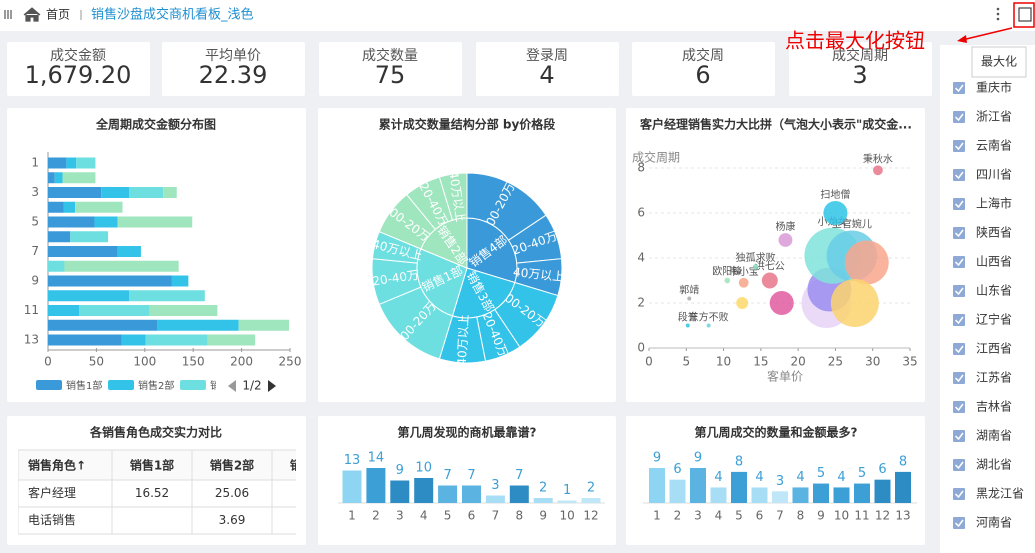 This screenshot has height=553, width=1035. What do you see at coordinates (546, 75) in the screenshot?
I see `kpi-value: 4` at bounding box center [546, 75].